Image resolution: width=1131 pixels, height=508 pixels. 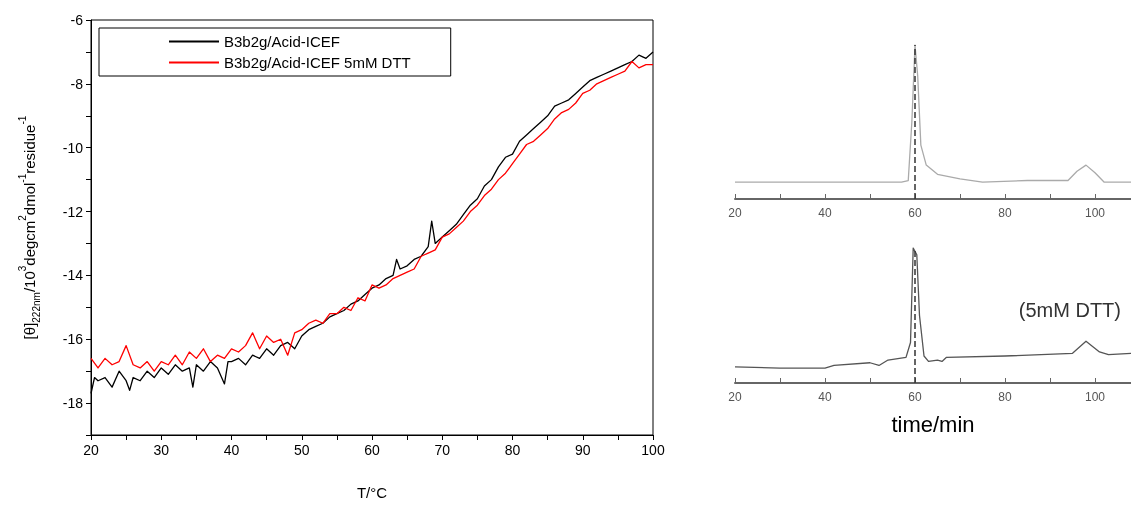 I want to click on x-tick-label: 30, so click(x=161, y=450).